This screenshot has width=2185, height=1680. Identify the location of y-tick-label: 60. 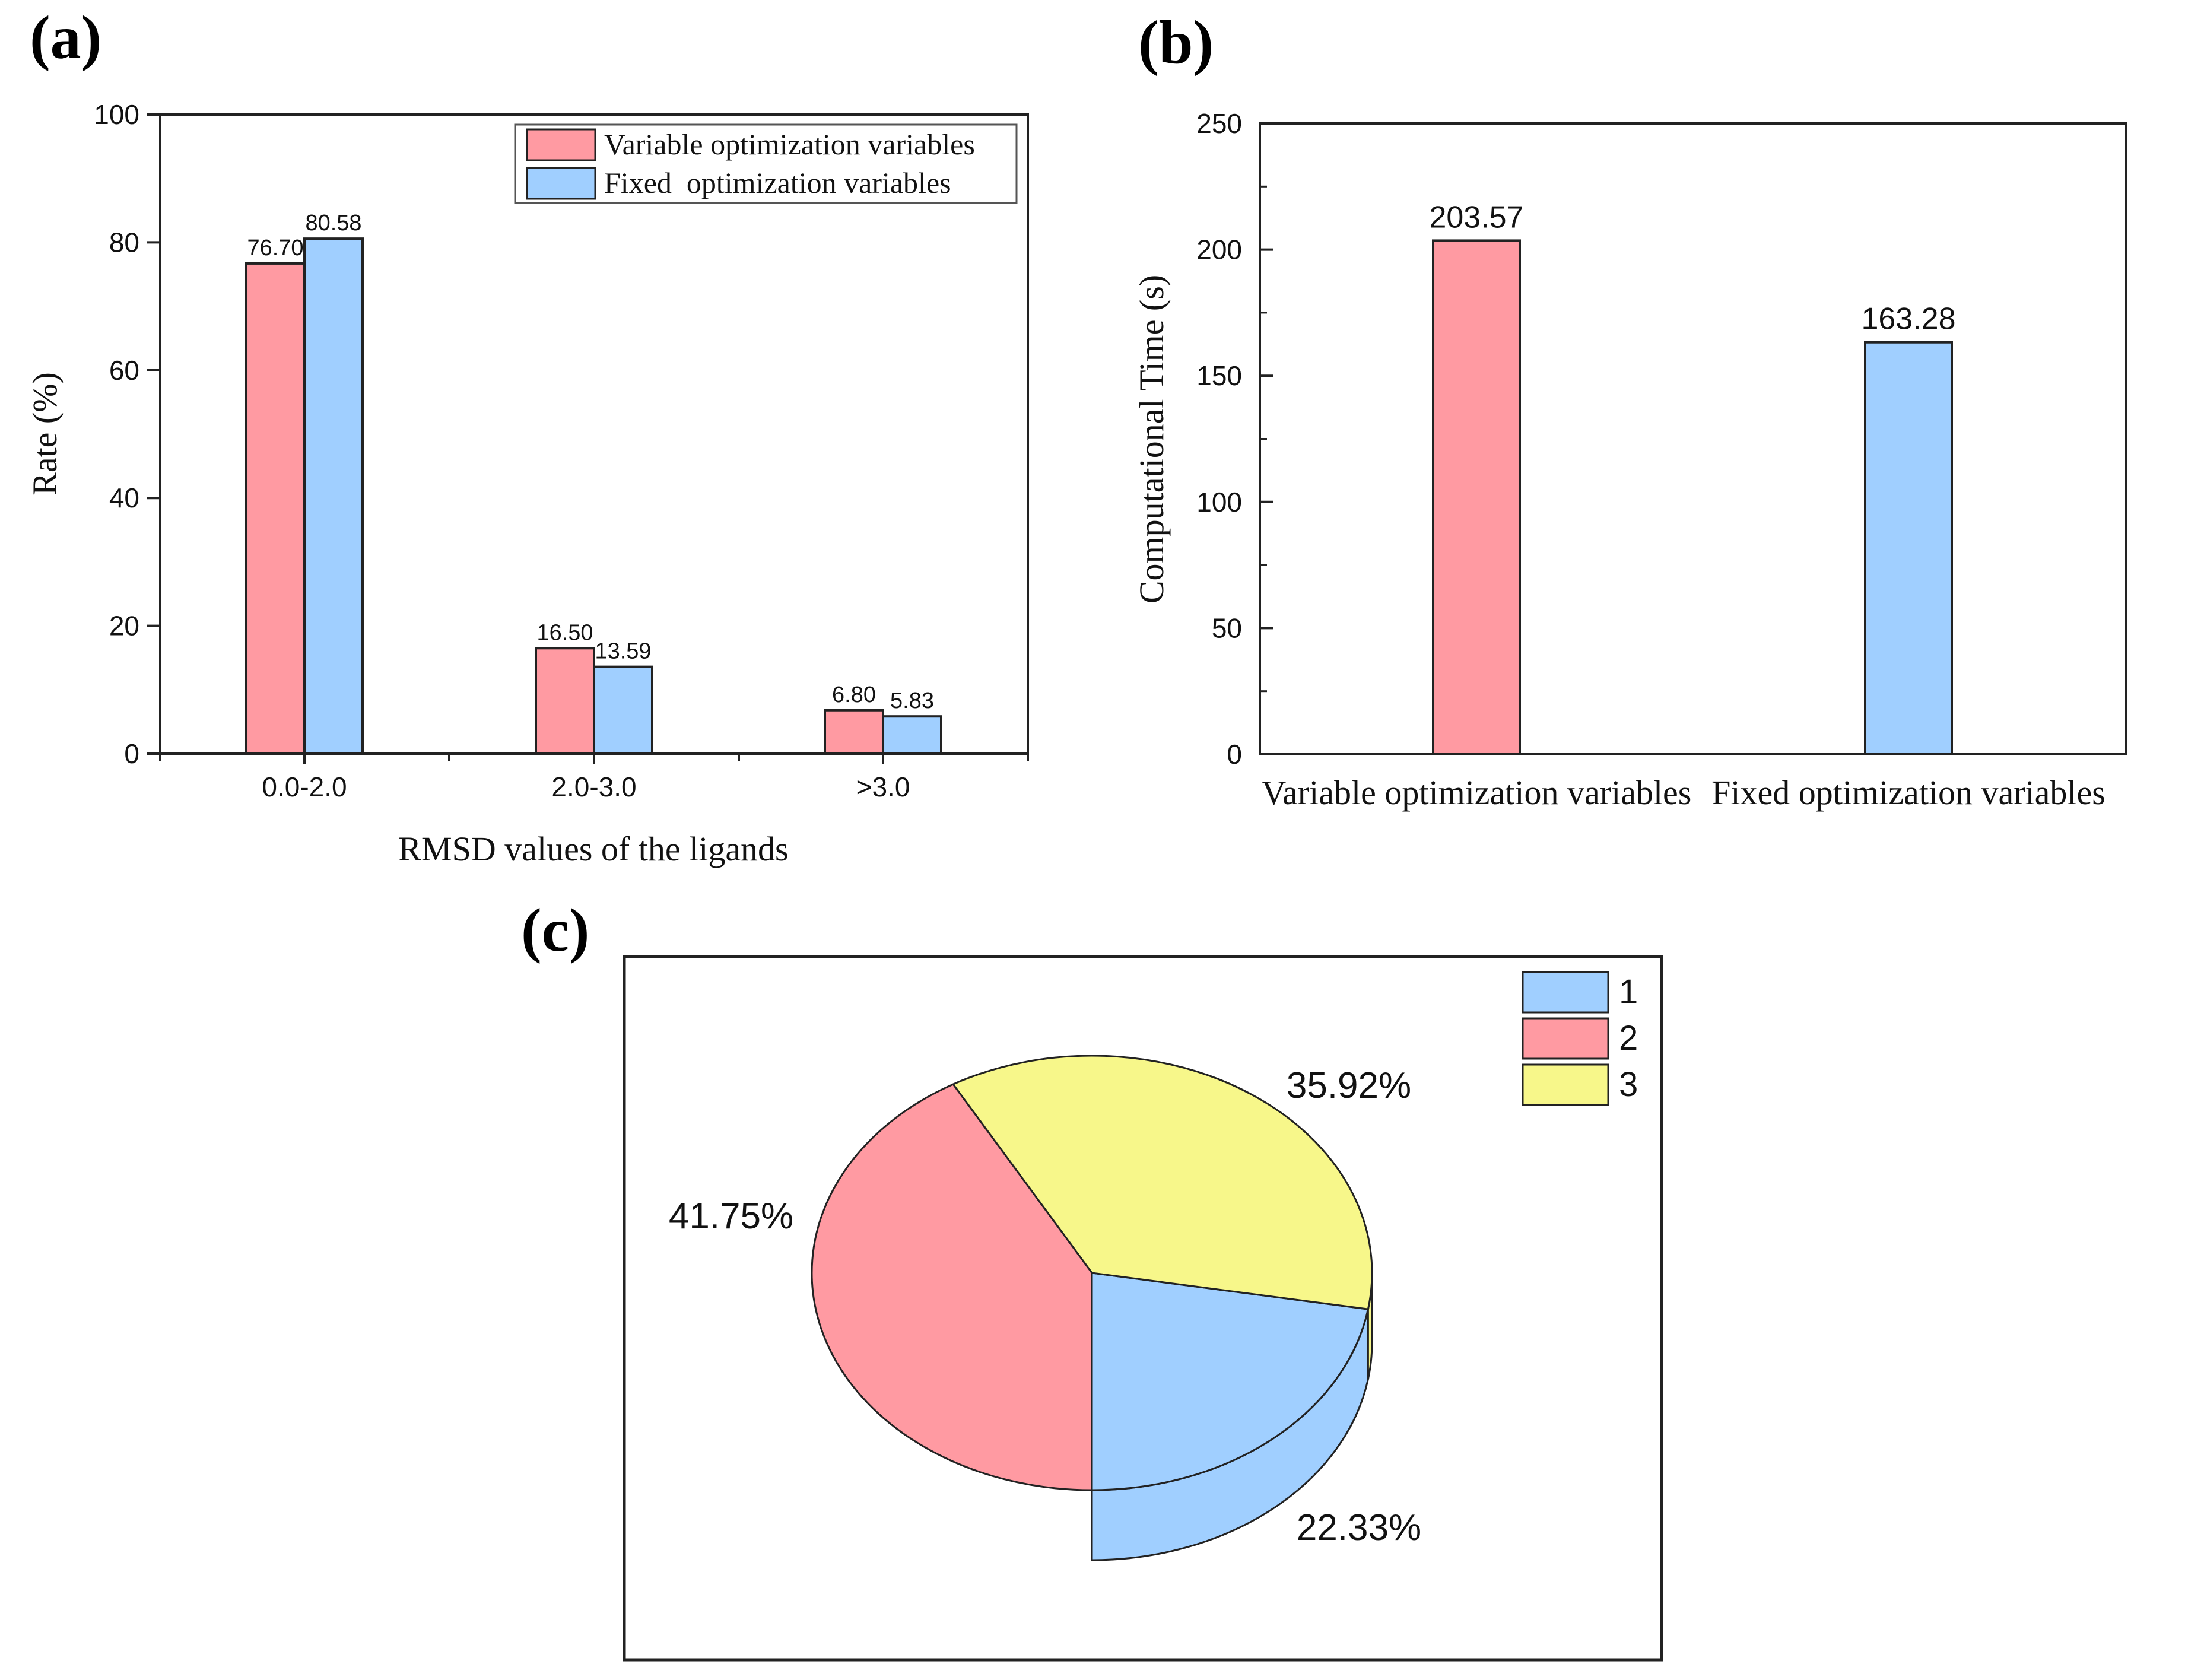
(124, 370).